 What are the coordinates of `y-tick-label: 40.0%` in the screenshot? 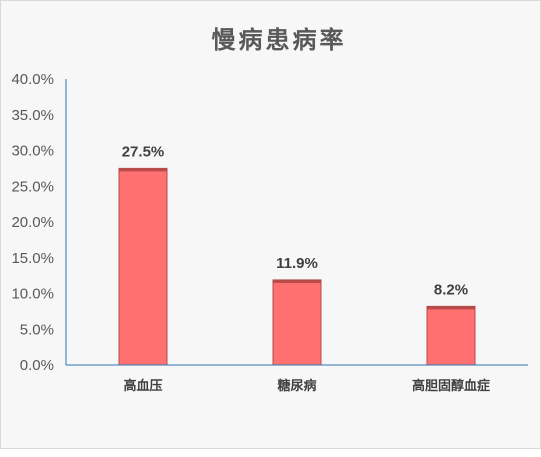 It's located at (32, 79).